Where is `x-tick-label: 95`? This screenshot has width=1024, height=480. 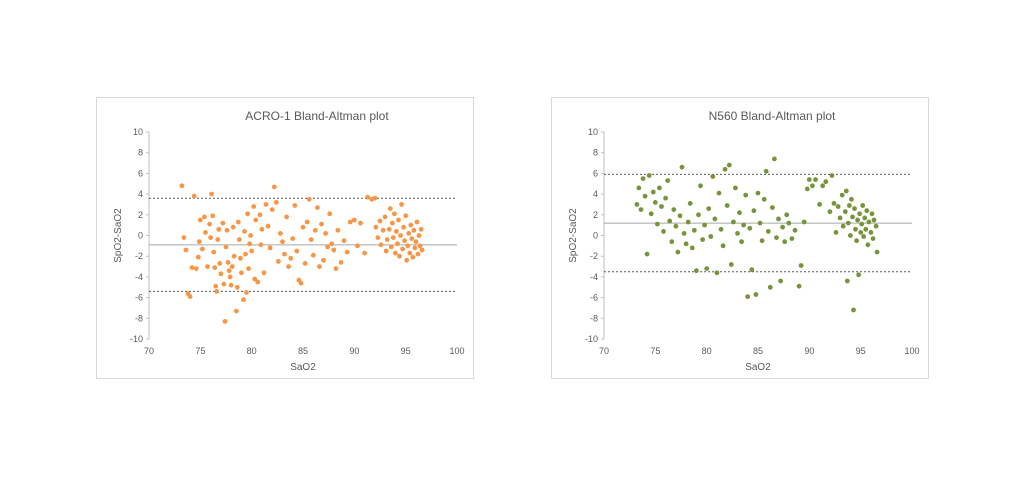 x-tick-label: 95 is located at coordinates (861, 351).